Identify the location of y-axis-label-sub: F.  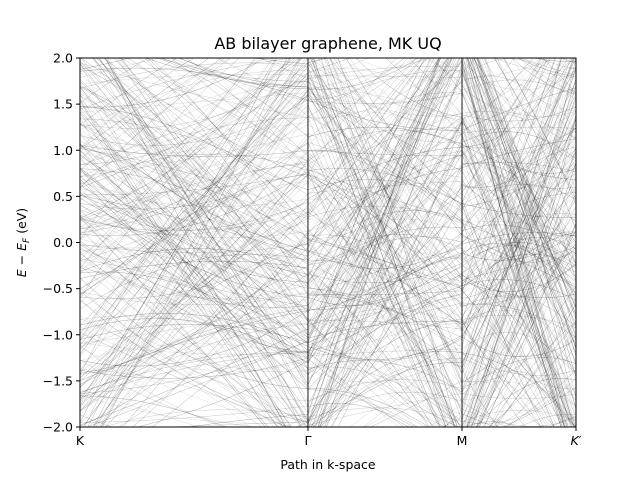
(27, 240).